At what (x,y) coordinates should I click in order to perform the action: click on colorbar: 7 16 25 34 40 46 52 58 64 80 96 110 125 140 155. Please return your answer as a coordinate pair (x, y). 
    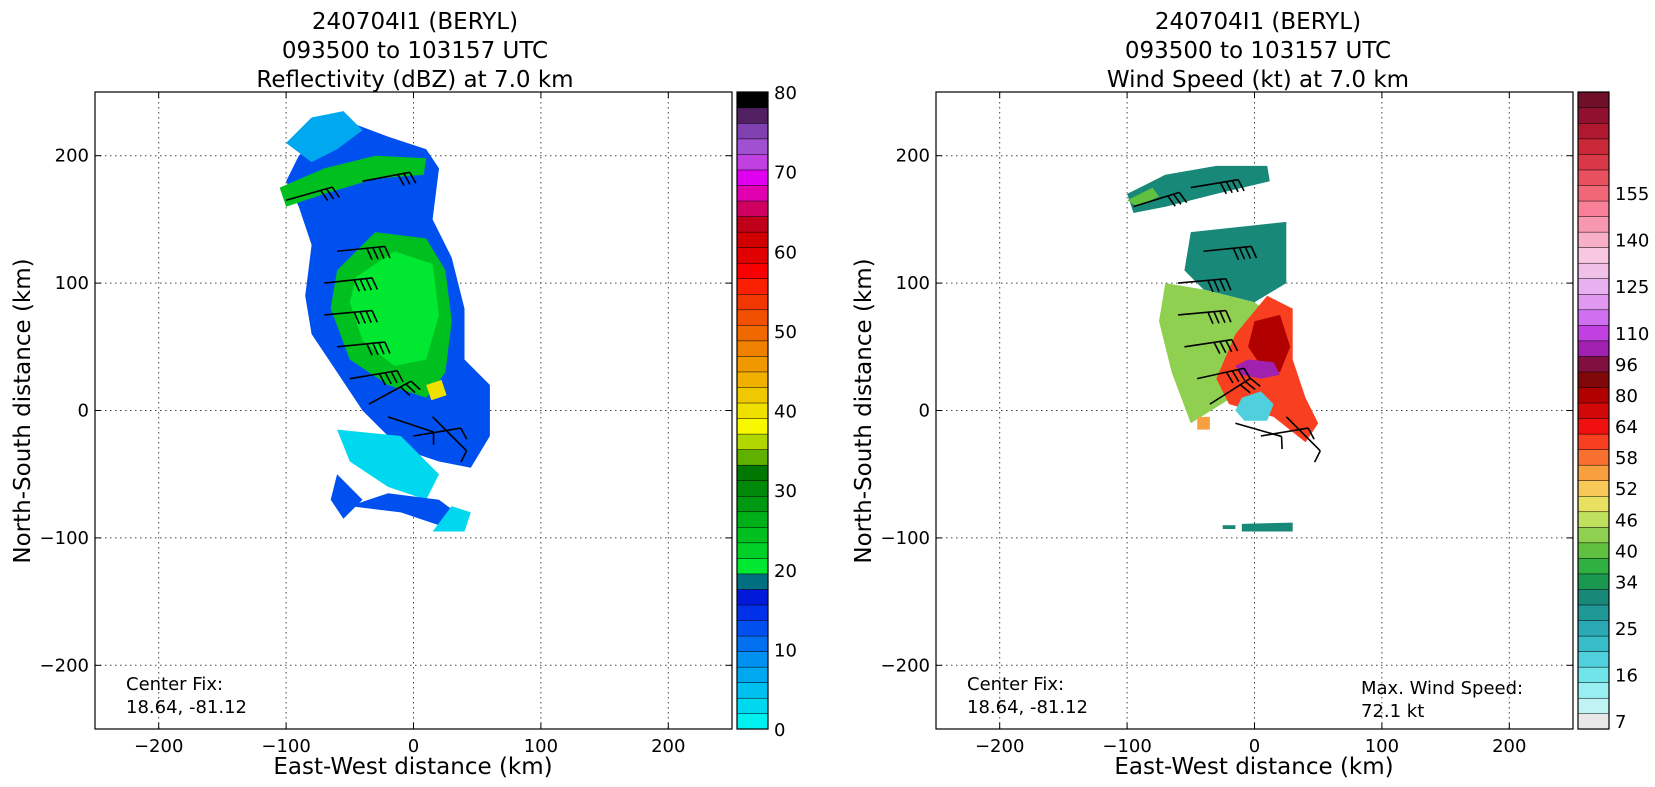
    Looking at the image, I should click on (1613, 412).